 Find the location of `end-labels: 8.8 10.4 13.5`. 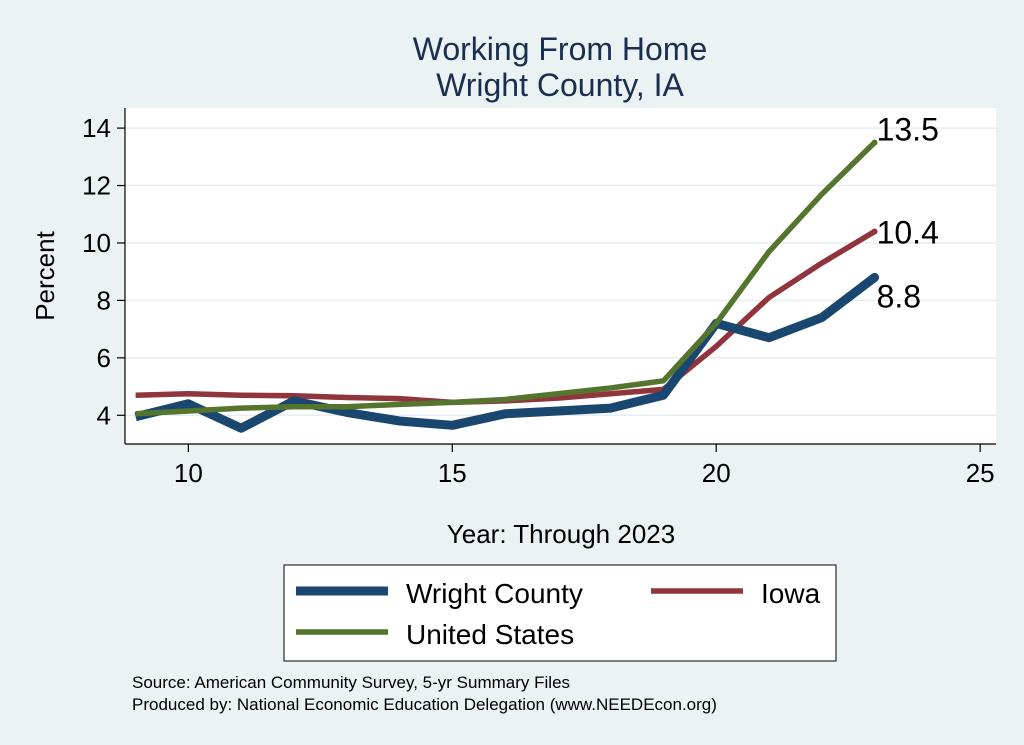

end-labels: 8.8 10.4 13.5 is located at coordinates (908, 212).